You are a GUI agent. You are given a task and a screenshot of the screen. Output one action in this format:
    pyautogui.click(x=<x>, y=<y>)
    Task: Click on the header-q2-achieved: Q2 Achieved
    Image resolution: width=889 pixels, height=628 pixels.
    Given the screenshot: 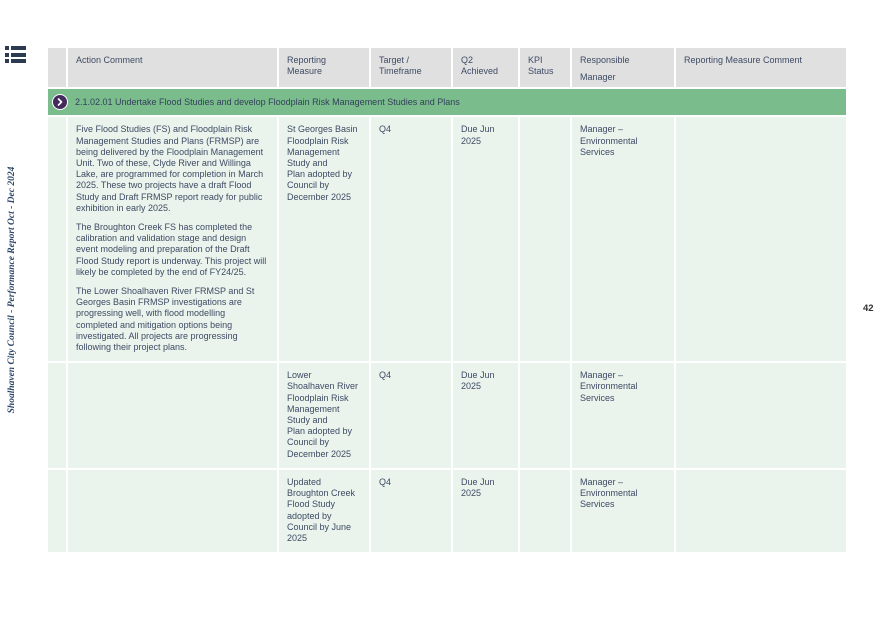 What is the action you would take?
    pyautogui.click(x=485, y=68)
    